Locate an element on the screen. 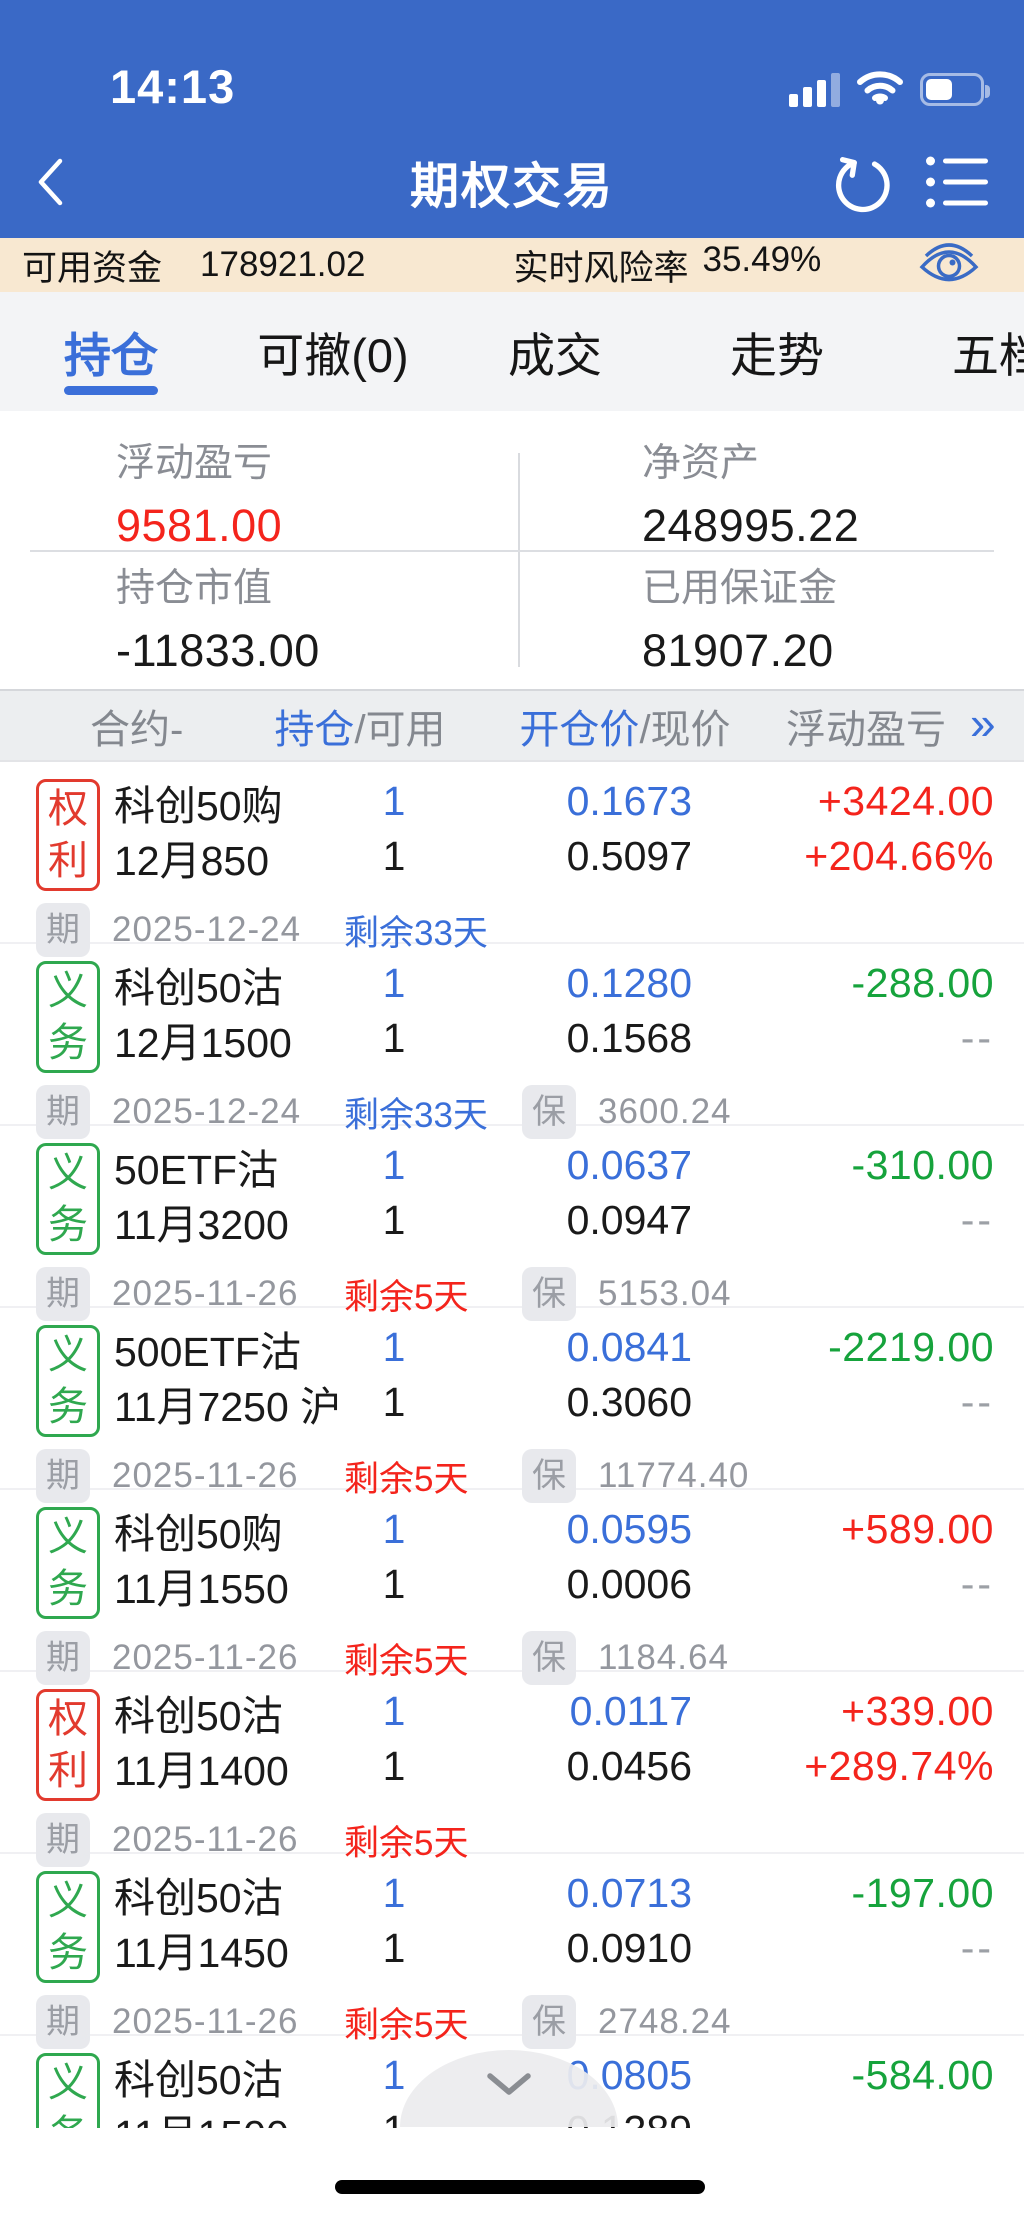 The height and width of the screenshot is (2217, 1024). tab-depth: 五档 is located at coordinates (988, 355).